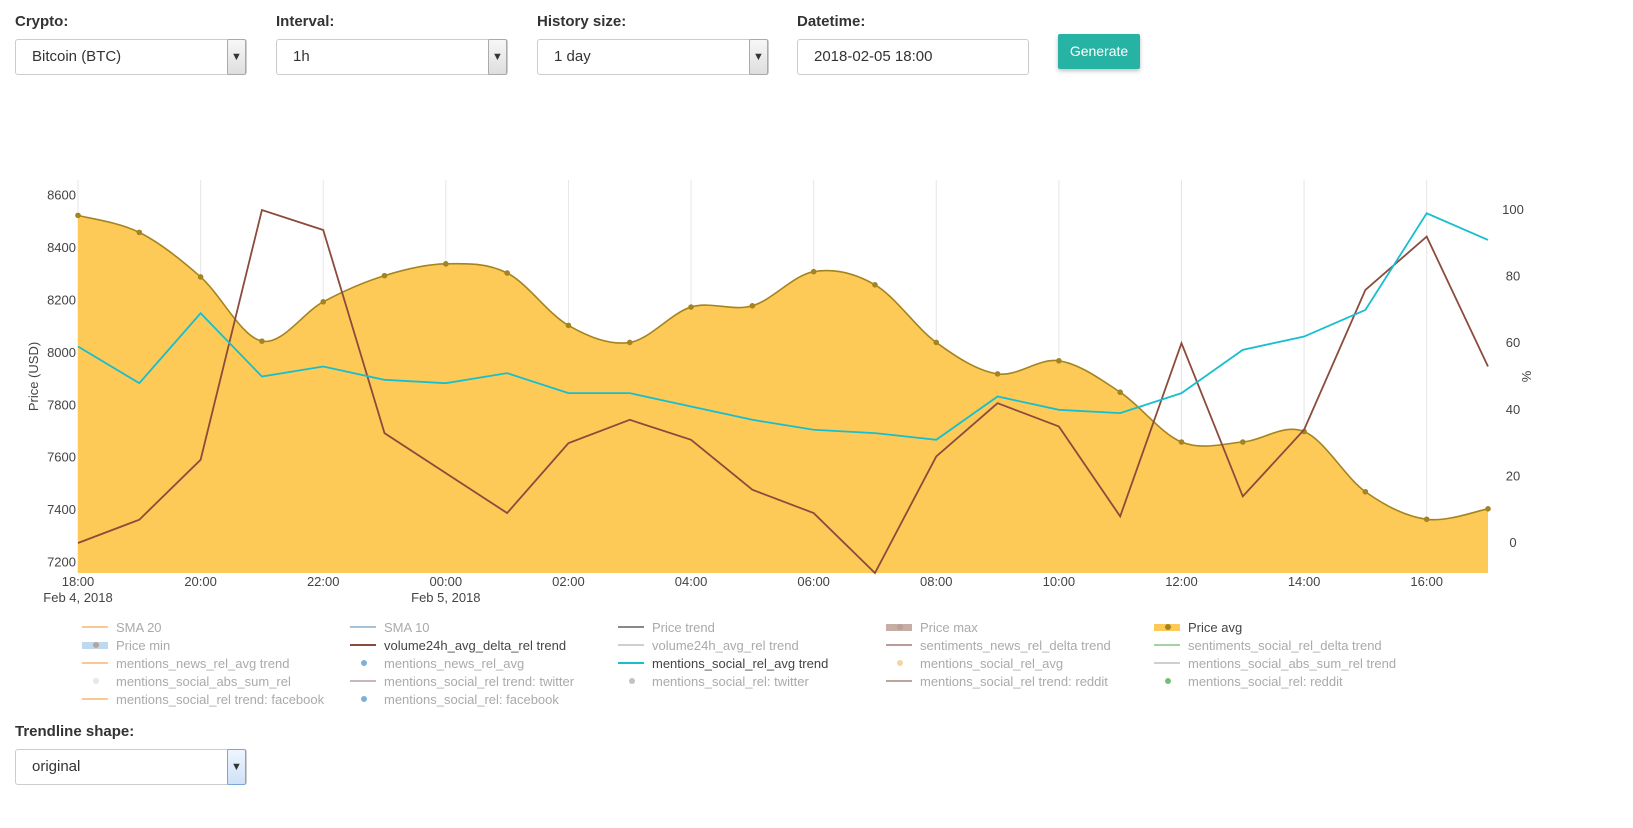 The height and width of the screenshot is (828, 1633). What do you see at coordinates (752, 681) in the screenshot?
I see `legend-item: mentions_social_rel: twitter` at bounding box center [752, 681].